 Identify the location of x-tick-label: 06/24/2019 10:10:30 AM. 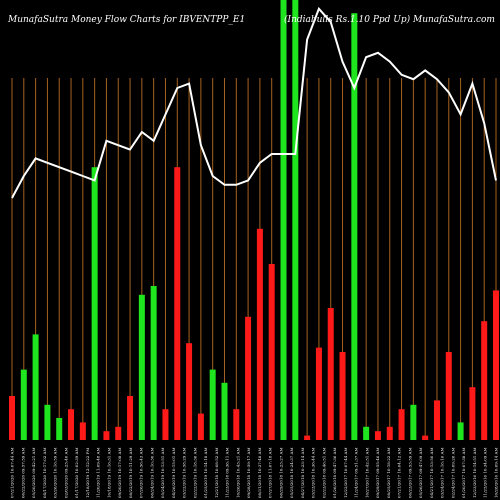
(151, 472).